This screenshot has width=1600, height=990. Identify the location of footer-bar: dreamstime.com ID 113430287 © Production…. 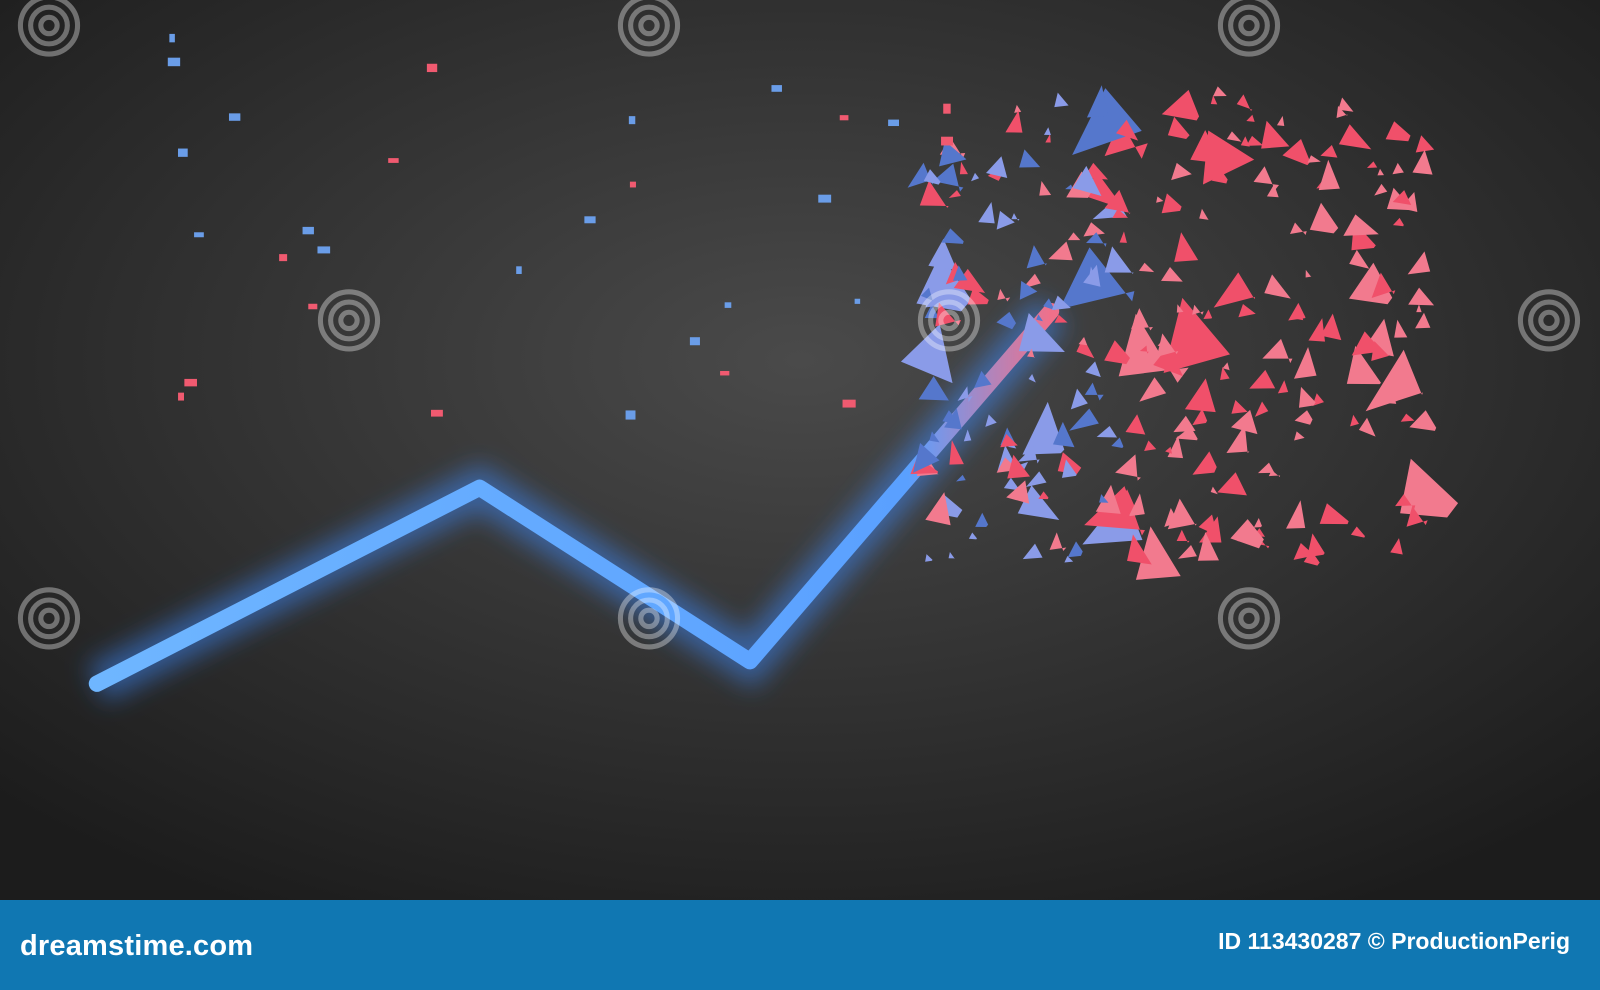
(800, 945).